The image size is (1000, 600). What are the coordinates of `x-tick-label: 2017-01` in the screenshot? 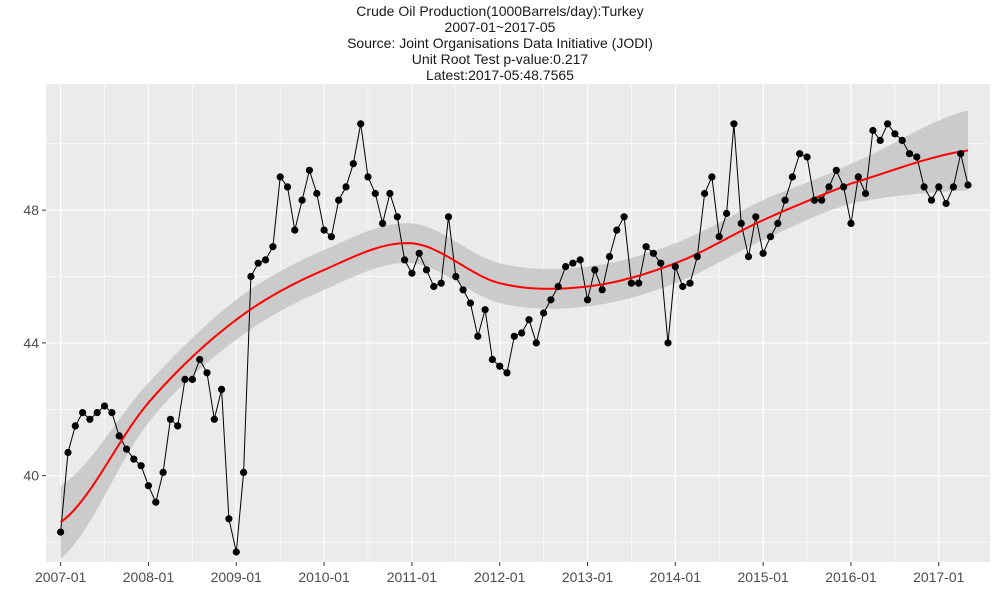 It's located at (939, 577).